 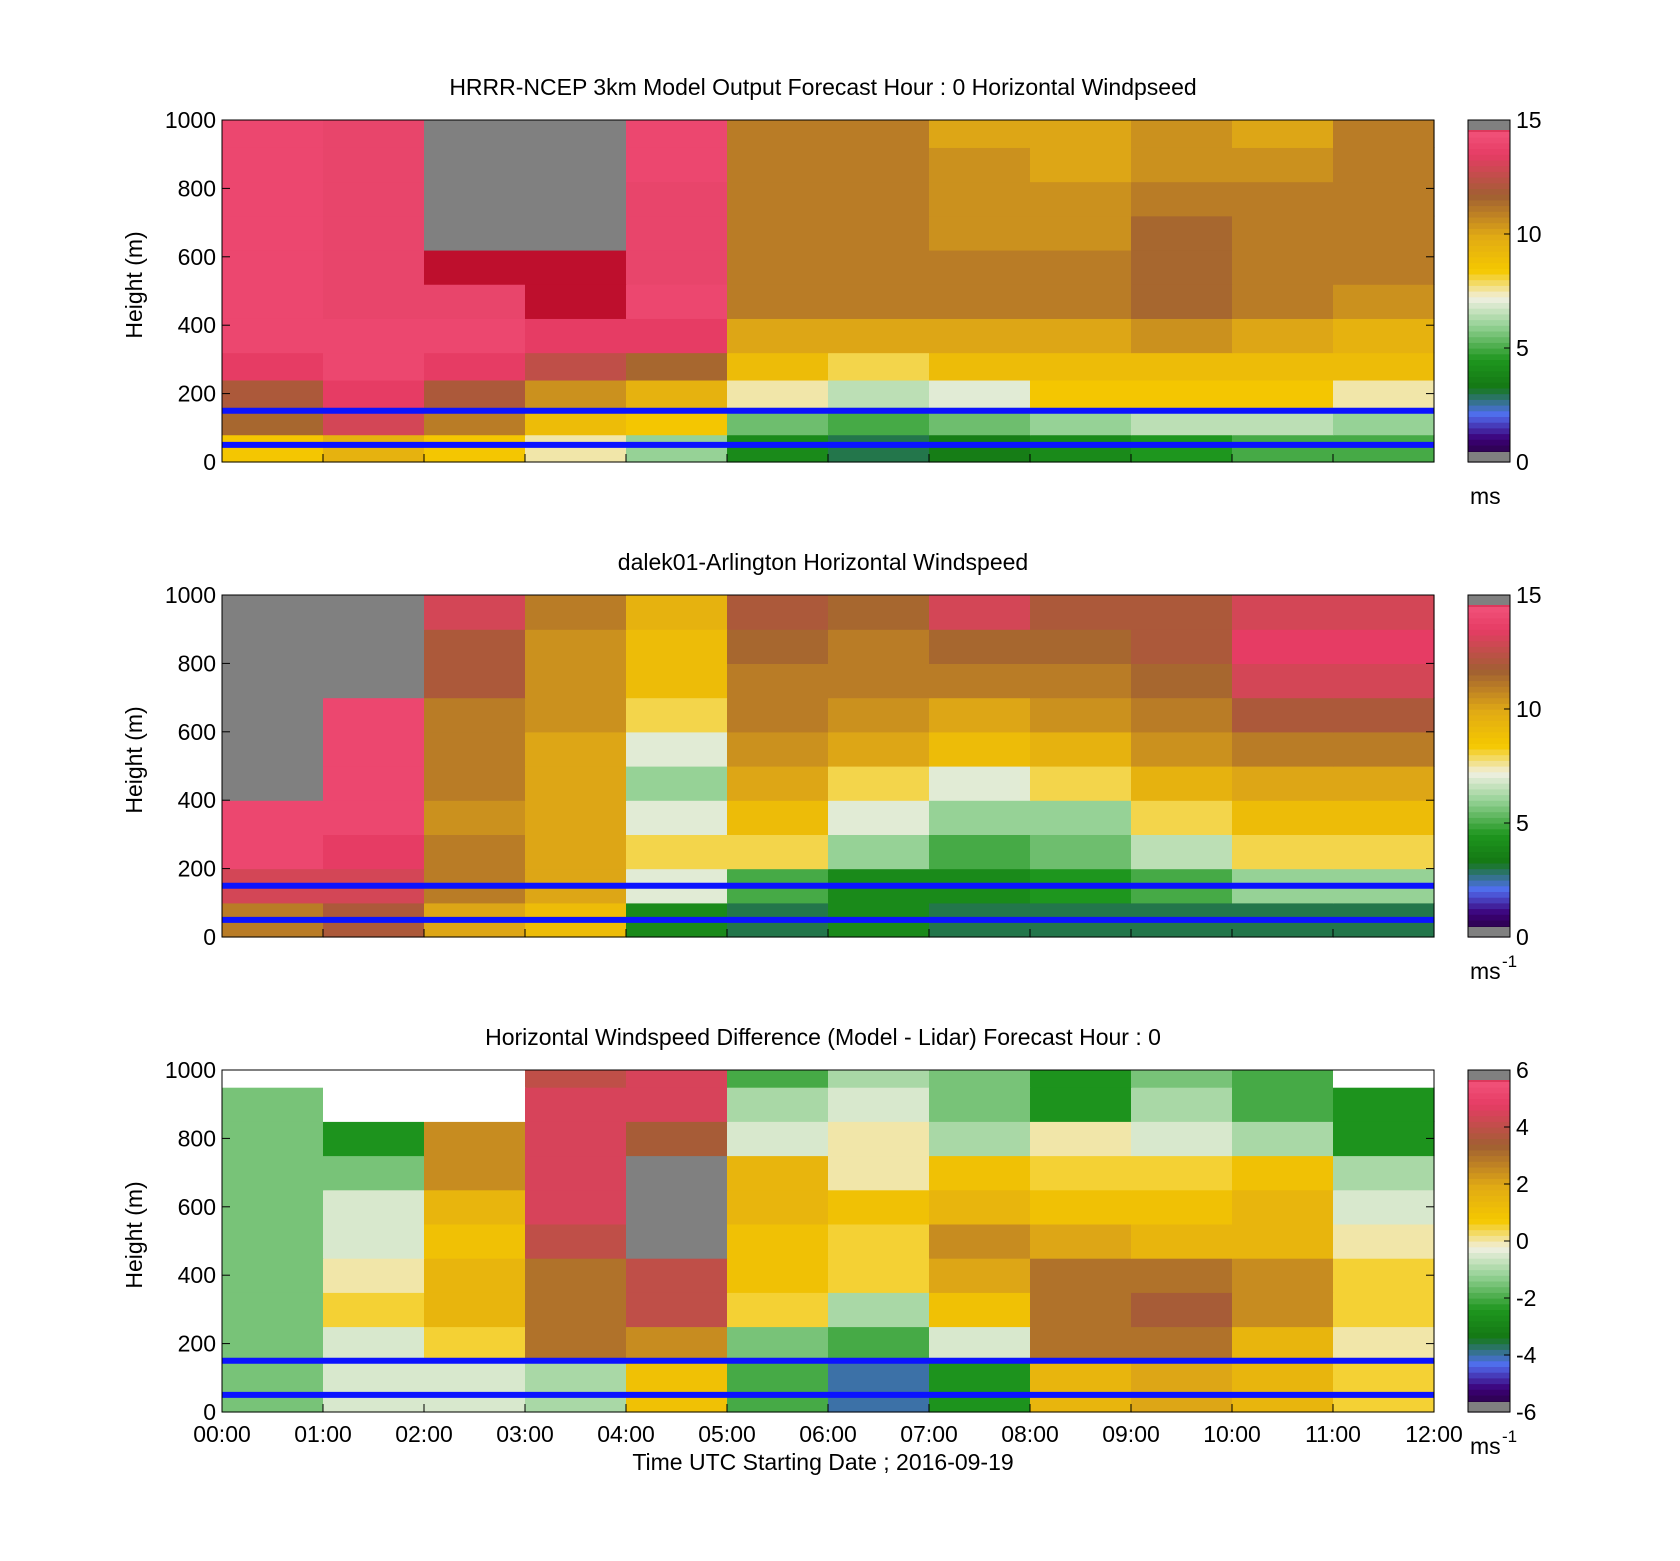 I want to click on colorbar-frame, so click(x=1489, y=766).